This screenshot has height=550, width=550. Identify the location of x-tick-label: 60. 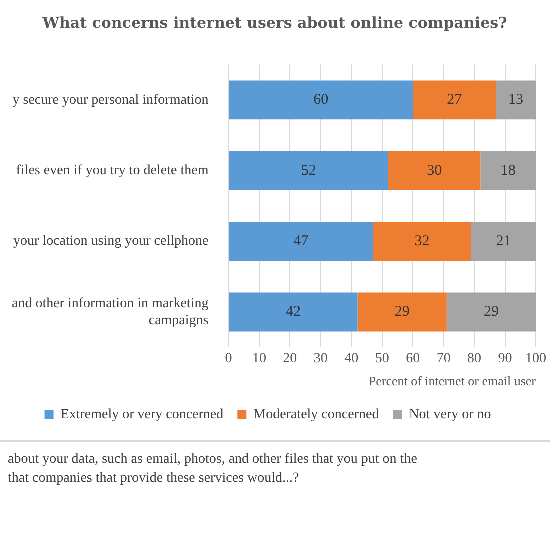
(413, 359).